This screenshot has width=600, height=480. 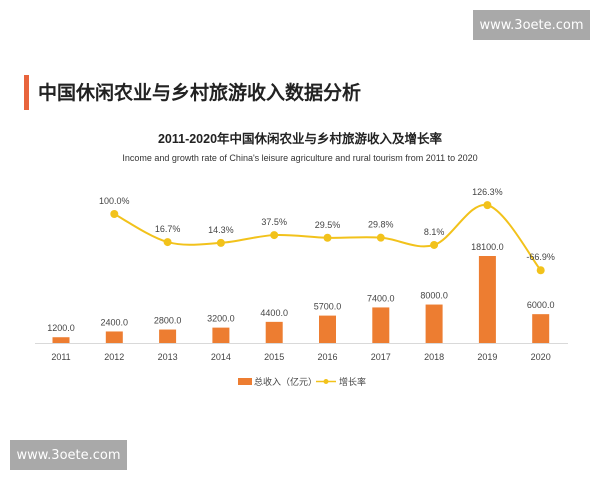 I want to click on line-value-label: 8.1%, so click(x=434, y=232).